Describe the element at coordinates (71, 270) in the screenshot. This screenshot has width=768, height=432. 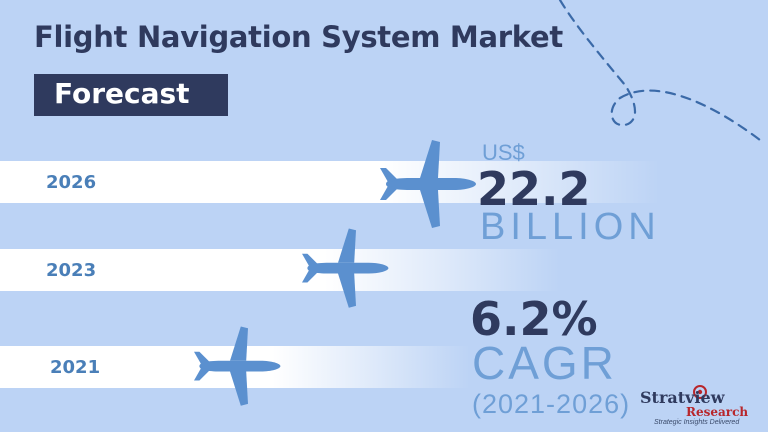
I see `year-label-2023: 2023` at that location.